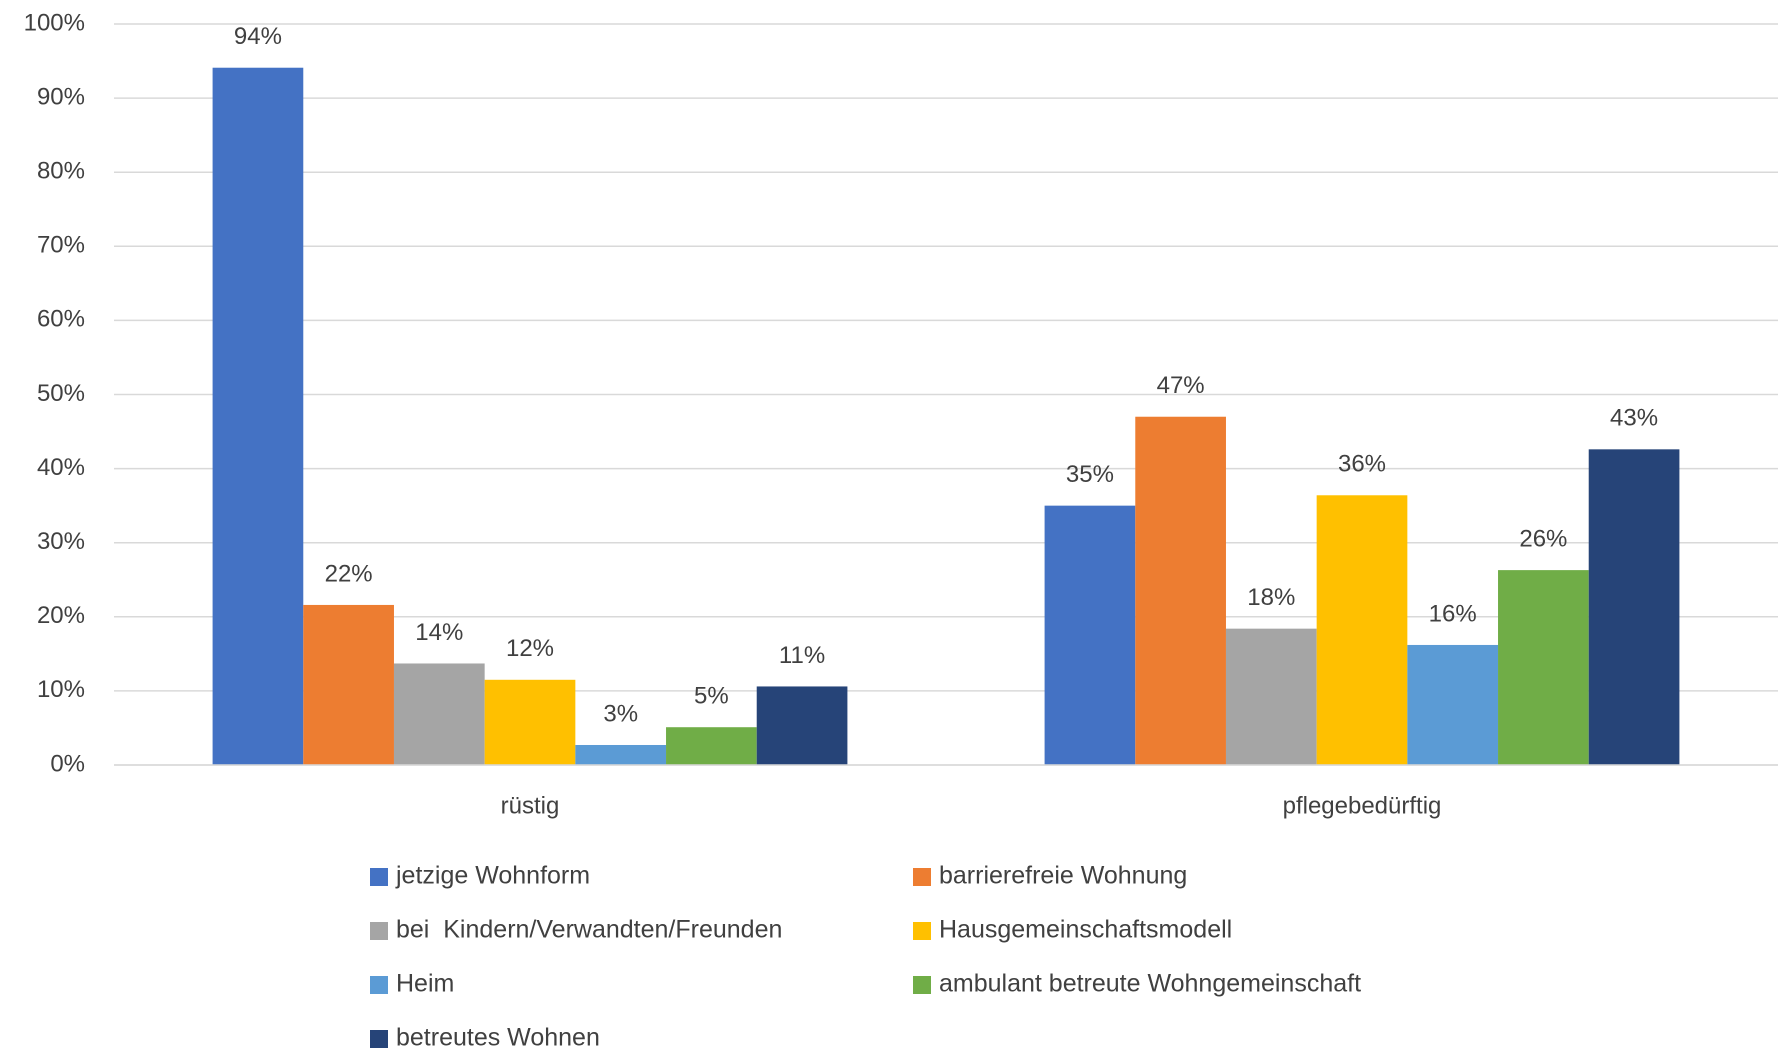 This screenshot has height=1053, width=1785. I want to click on data-label: 35%, so click(1090, 474).